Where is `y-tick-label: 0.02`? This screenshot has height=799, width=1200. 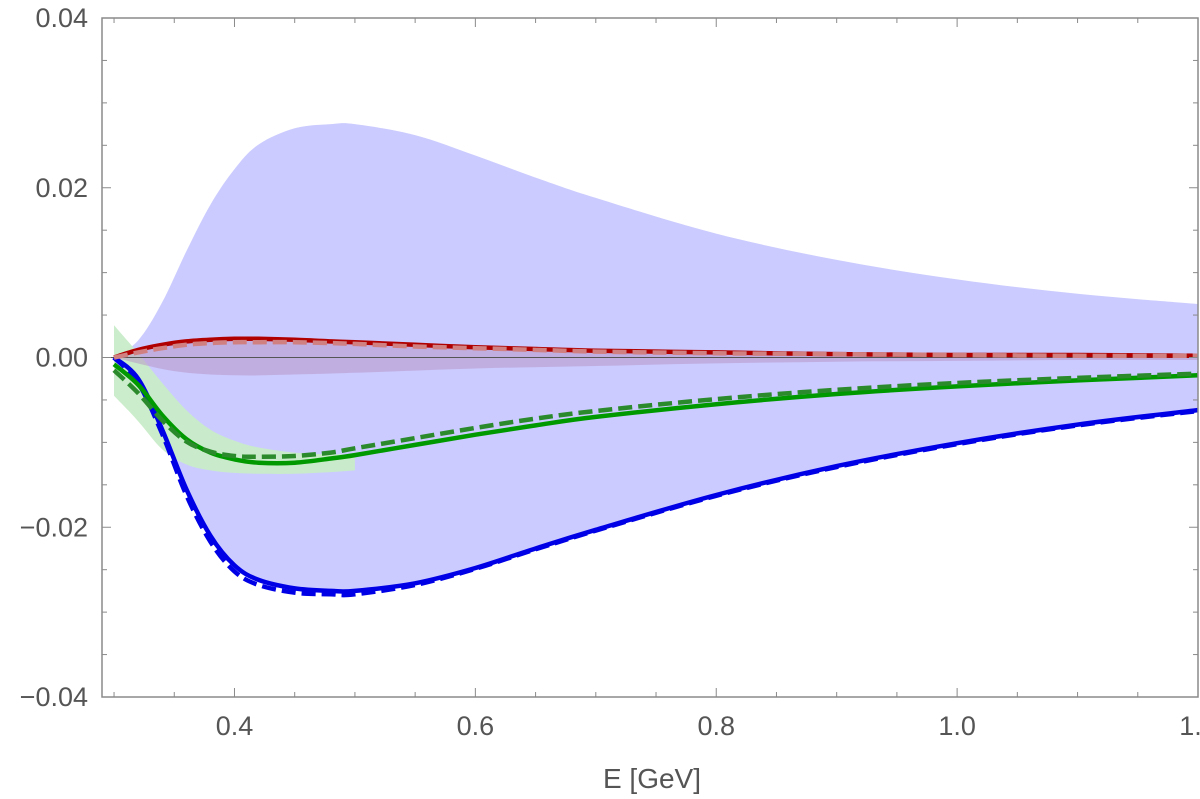 y-tick-label: 0.02 is located at coordinates (61, 188).